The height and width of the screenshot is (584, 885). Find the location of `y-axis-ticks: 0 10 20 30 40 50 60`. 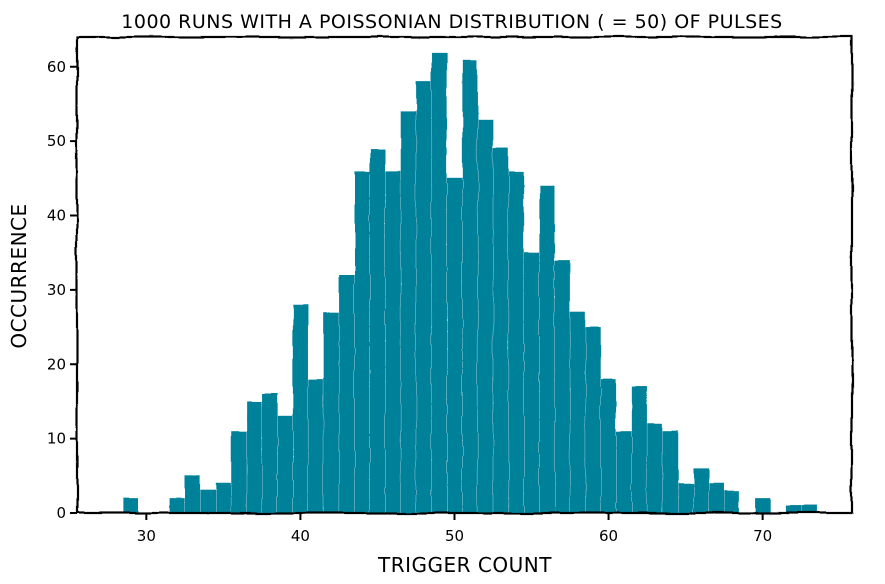

y-axis-ticks: 0 10 20 30 40 50 60 is located at coordinates (62, 290).